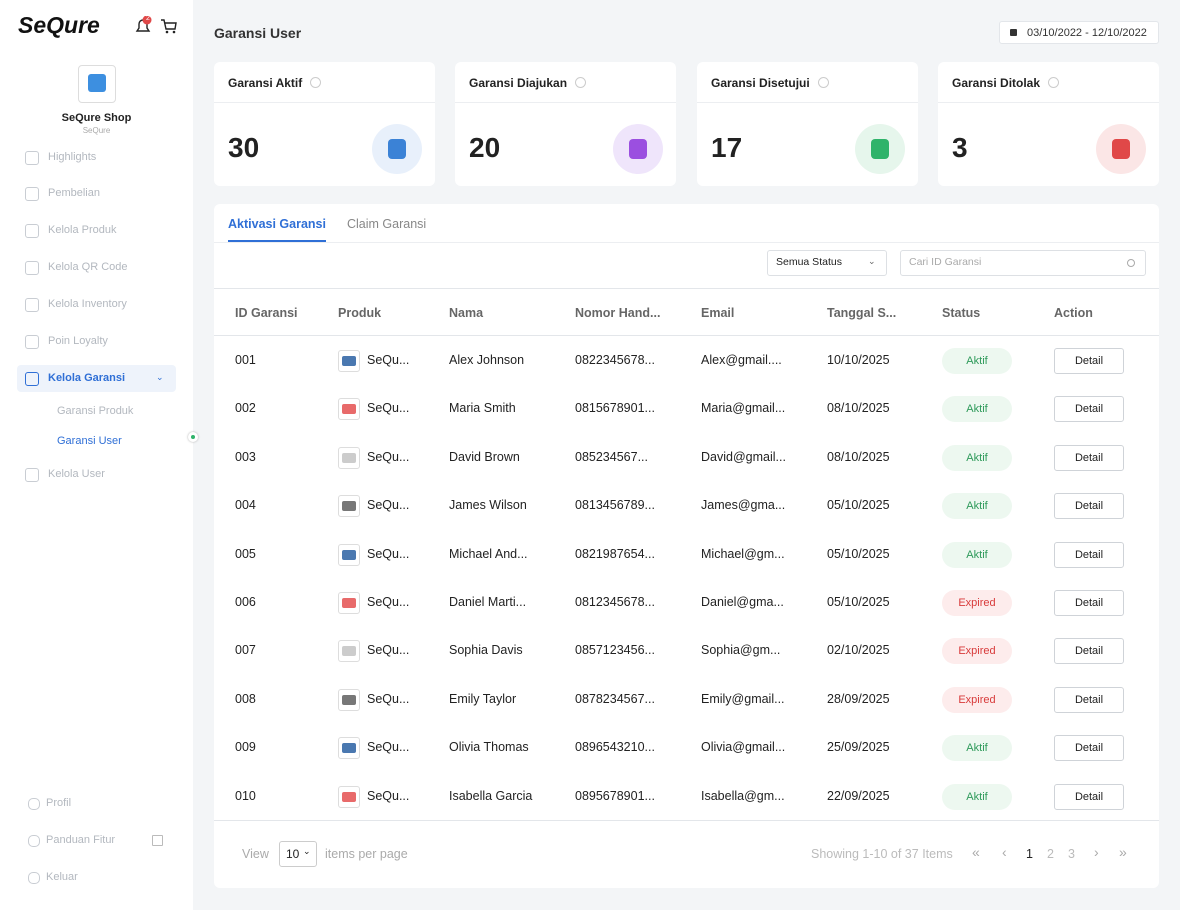  I want to click on menu-item: Kelola Produk, so click(82, 230).